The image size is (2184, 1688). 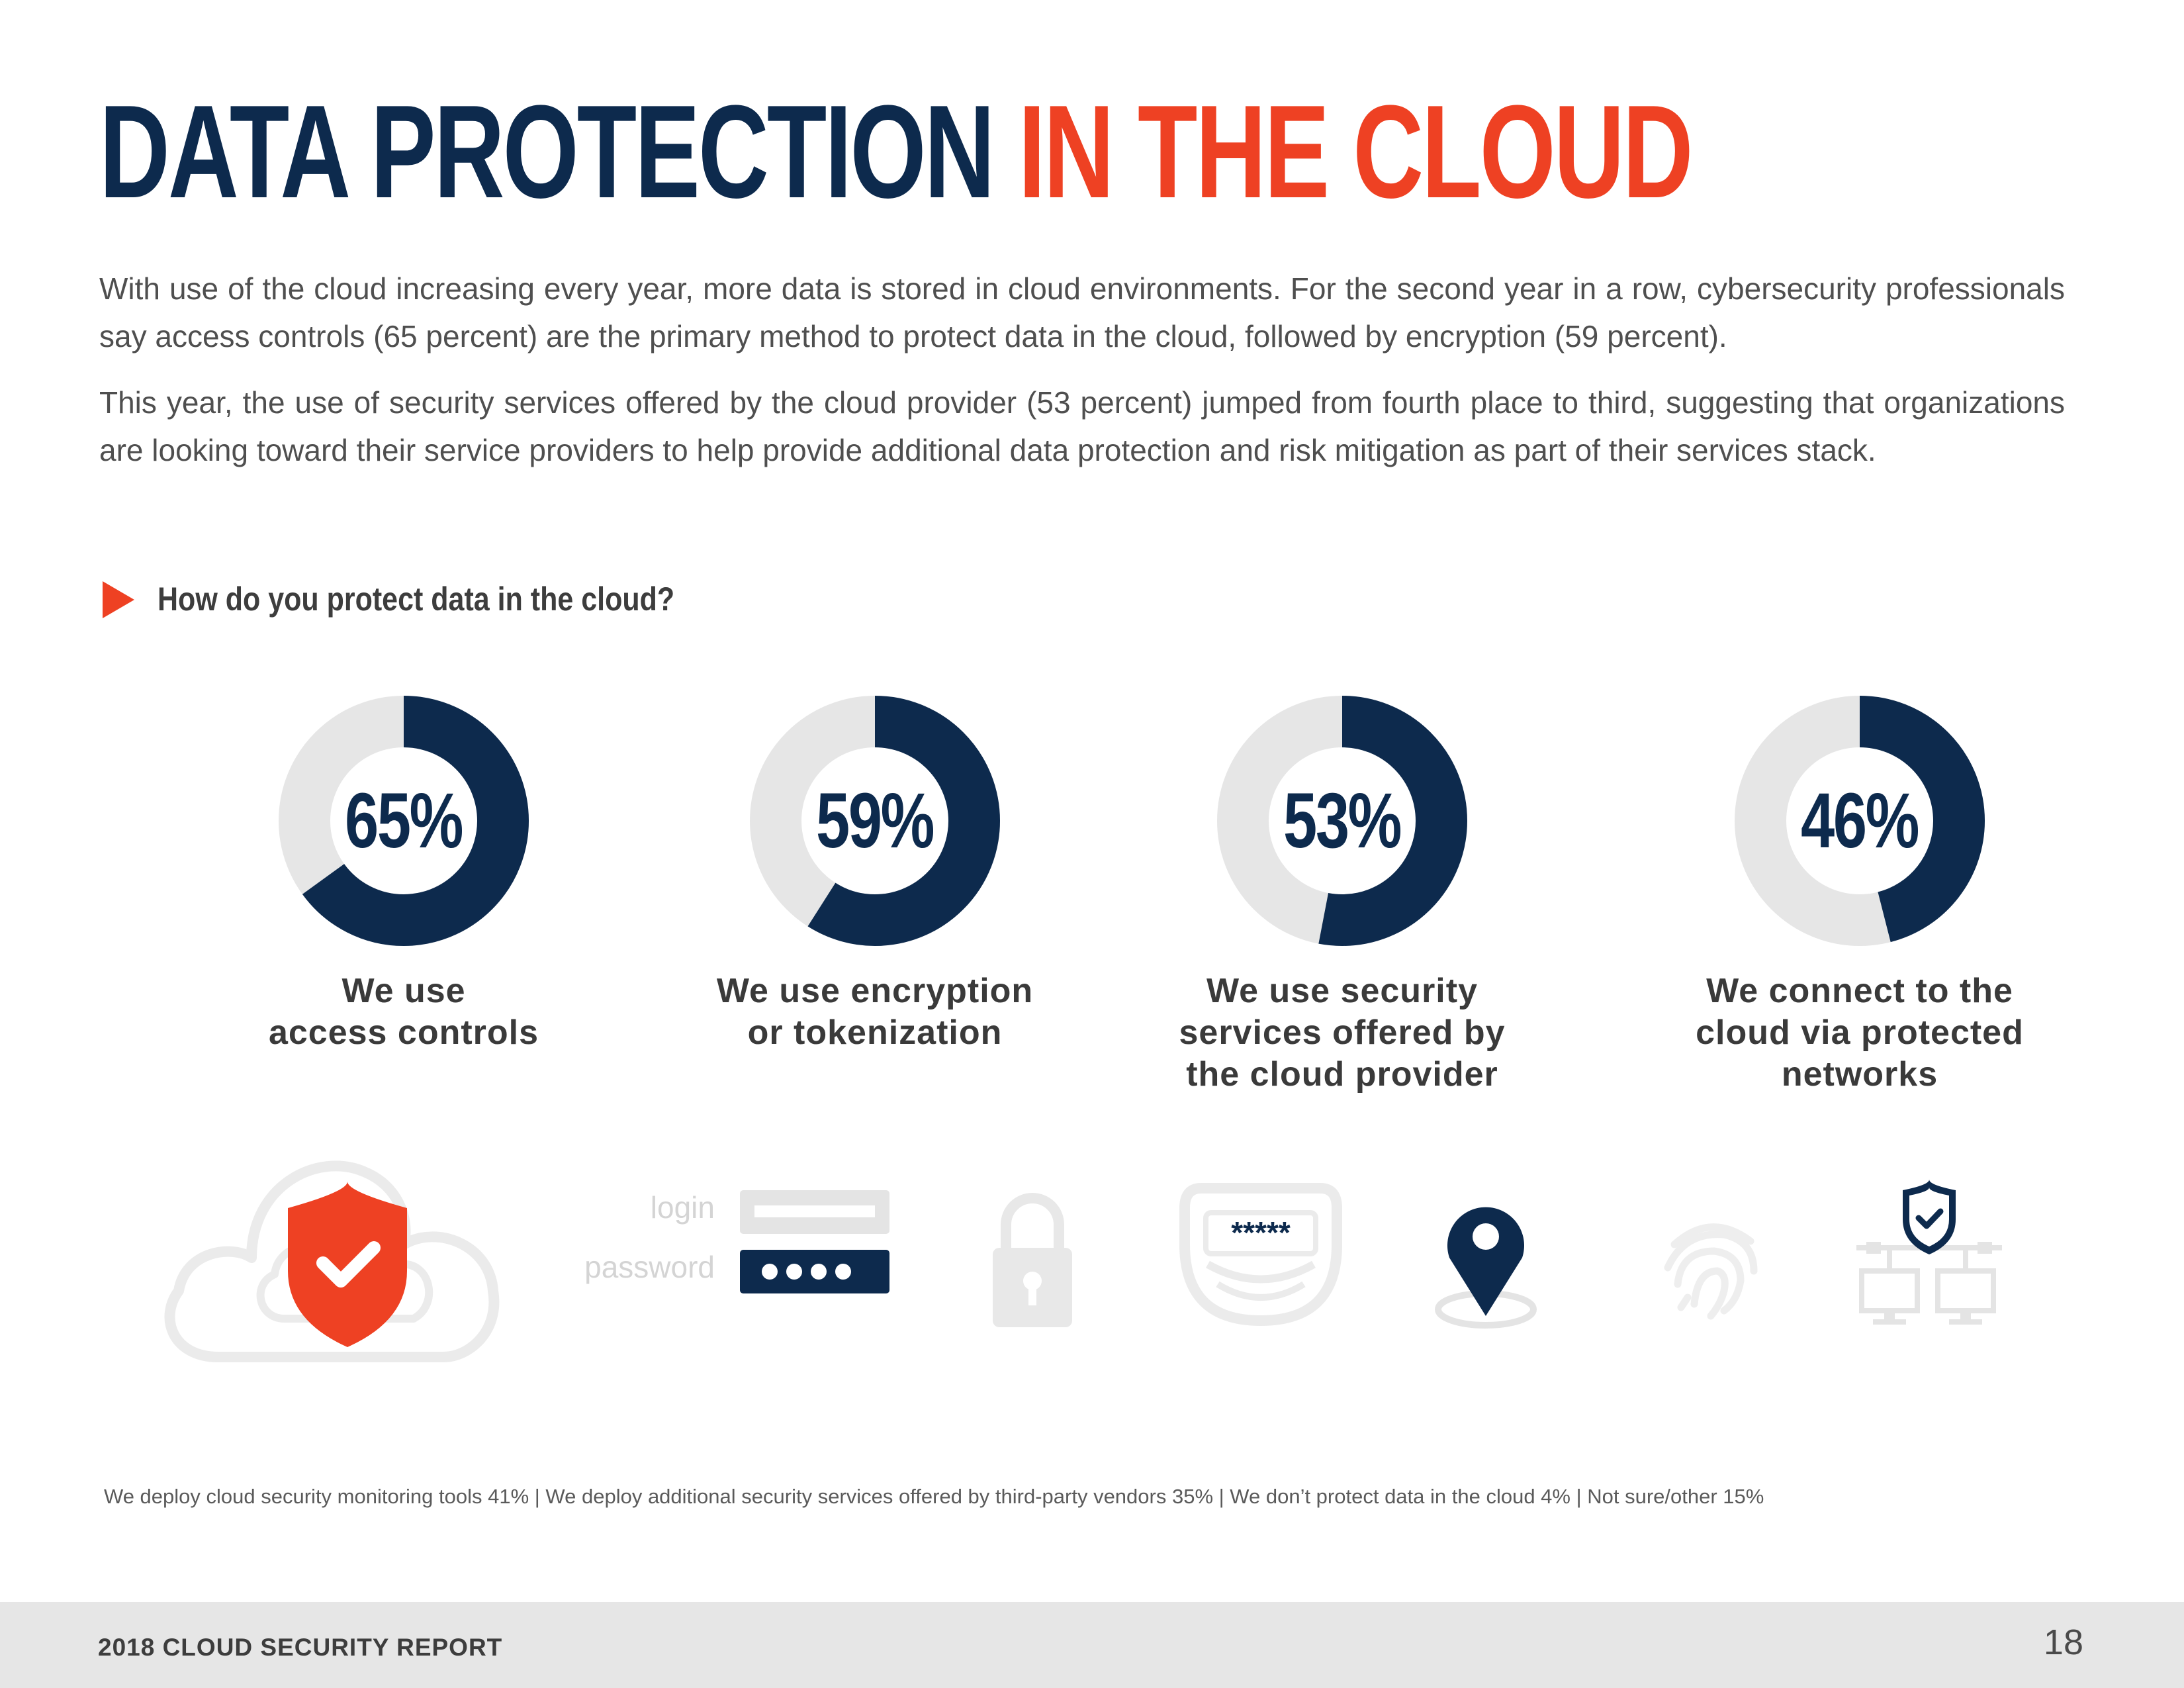 I want to click on survey-question-text: How do you protect data in the cloud?, so click(x=417, y=599).